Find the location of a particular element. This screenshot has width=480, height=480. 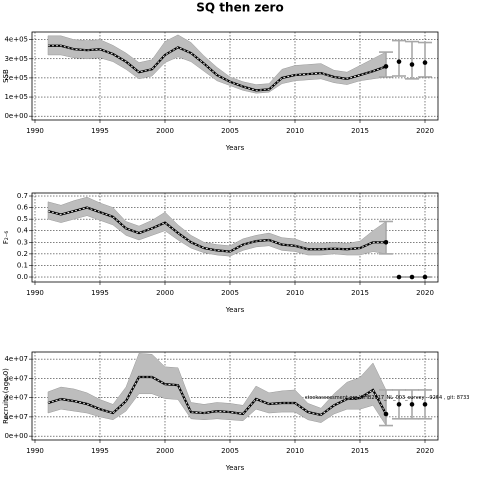

estimate-line is located at coordinates (216, 229).